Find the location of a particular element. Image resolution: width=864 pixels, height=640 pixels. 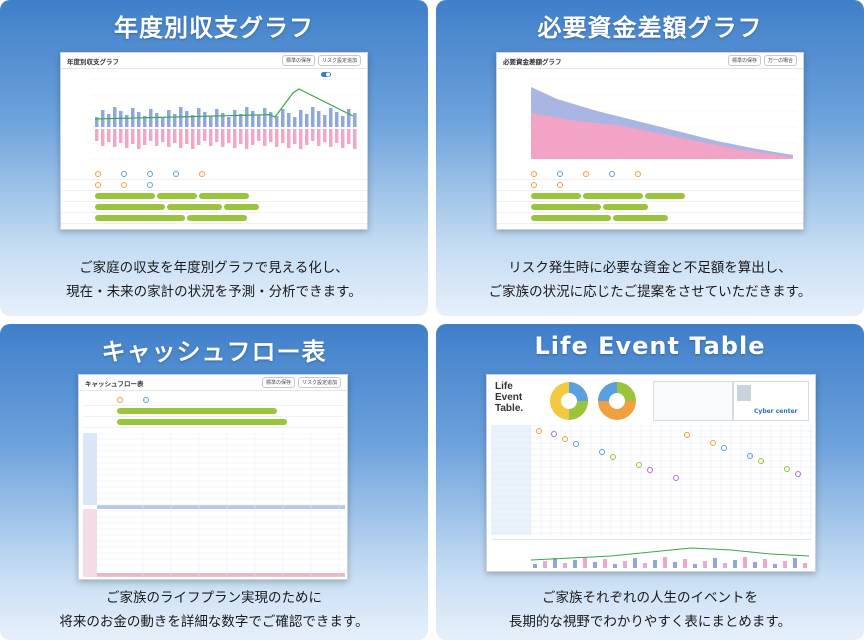

mini-chart-svg is located at coordinates (670, 557).